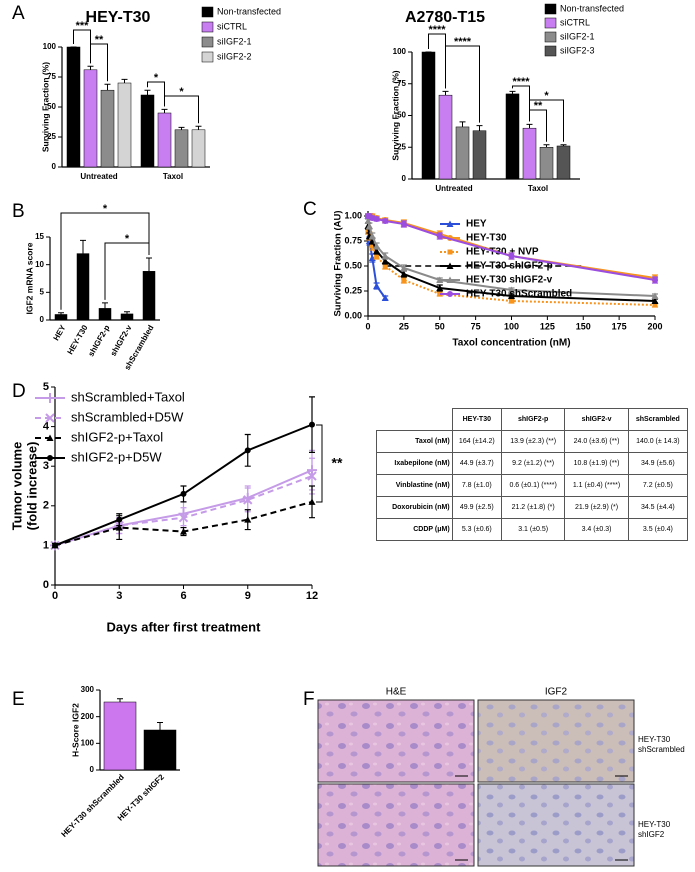  Describe the element at coordinates (538, 188) in the screenshot. I see `x-tick-label: Taxol` at that location.